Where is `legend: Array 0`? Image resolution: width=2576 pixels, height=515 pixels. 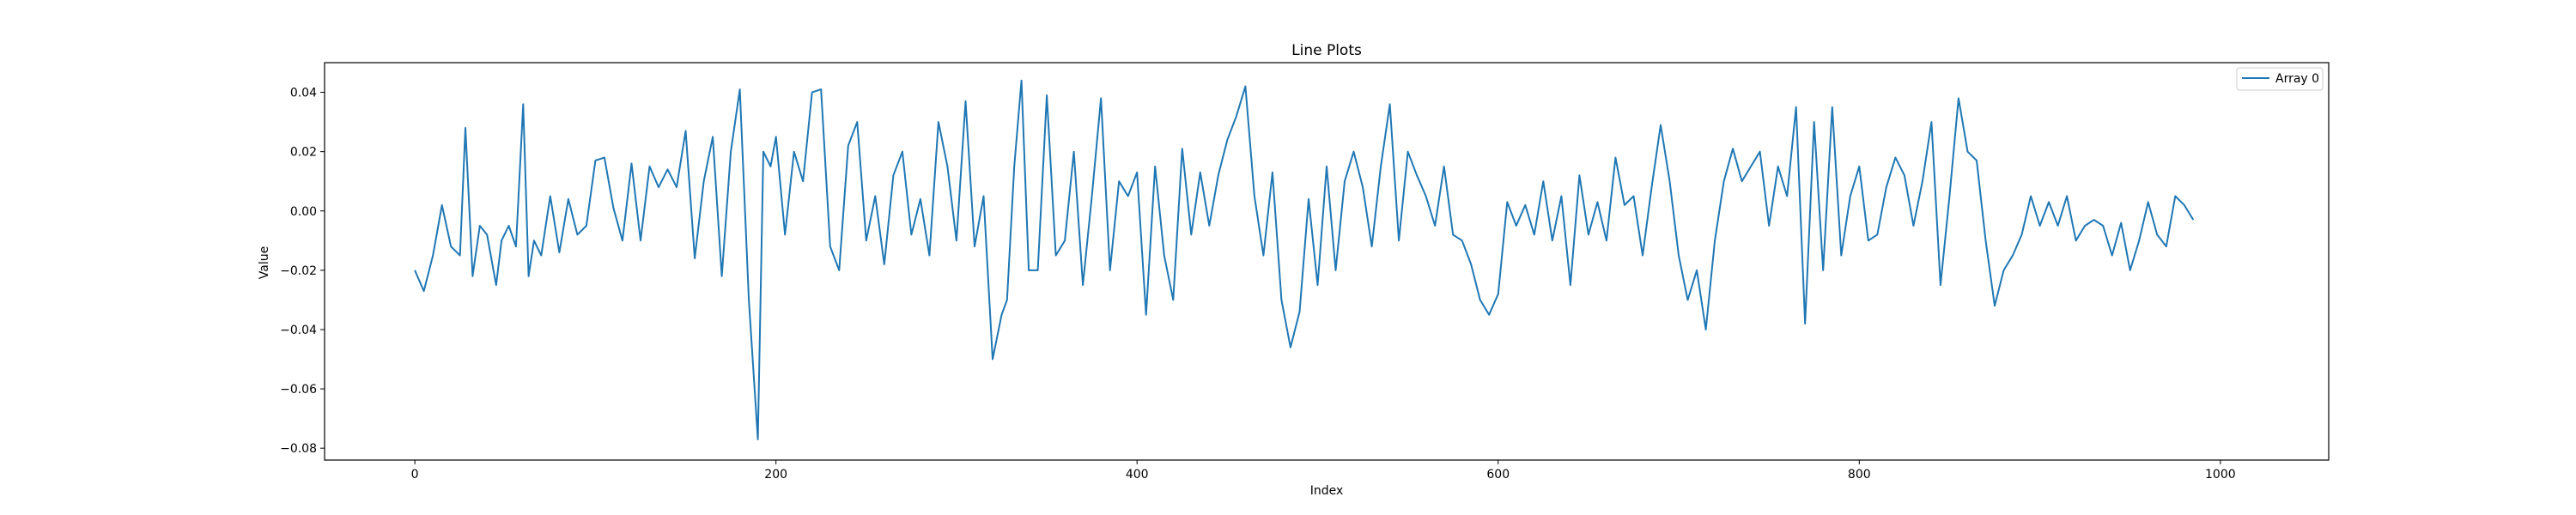
legend: Array 0 is located at coordinates (2280, 79).